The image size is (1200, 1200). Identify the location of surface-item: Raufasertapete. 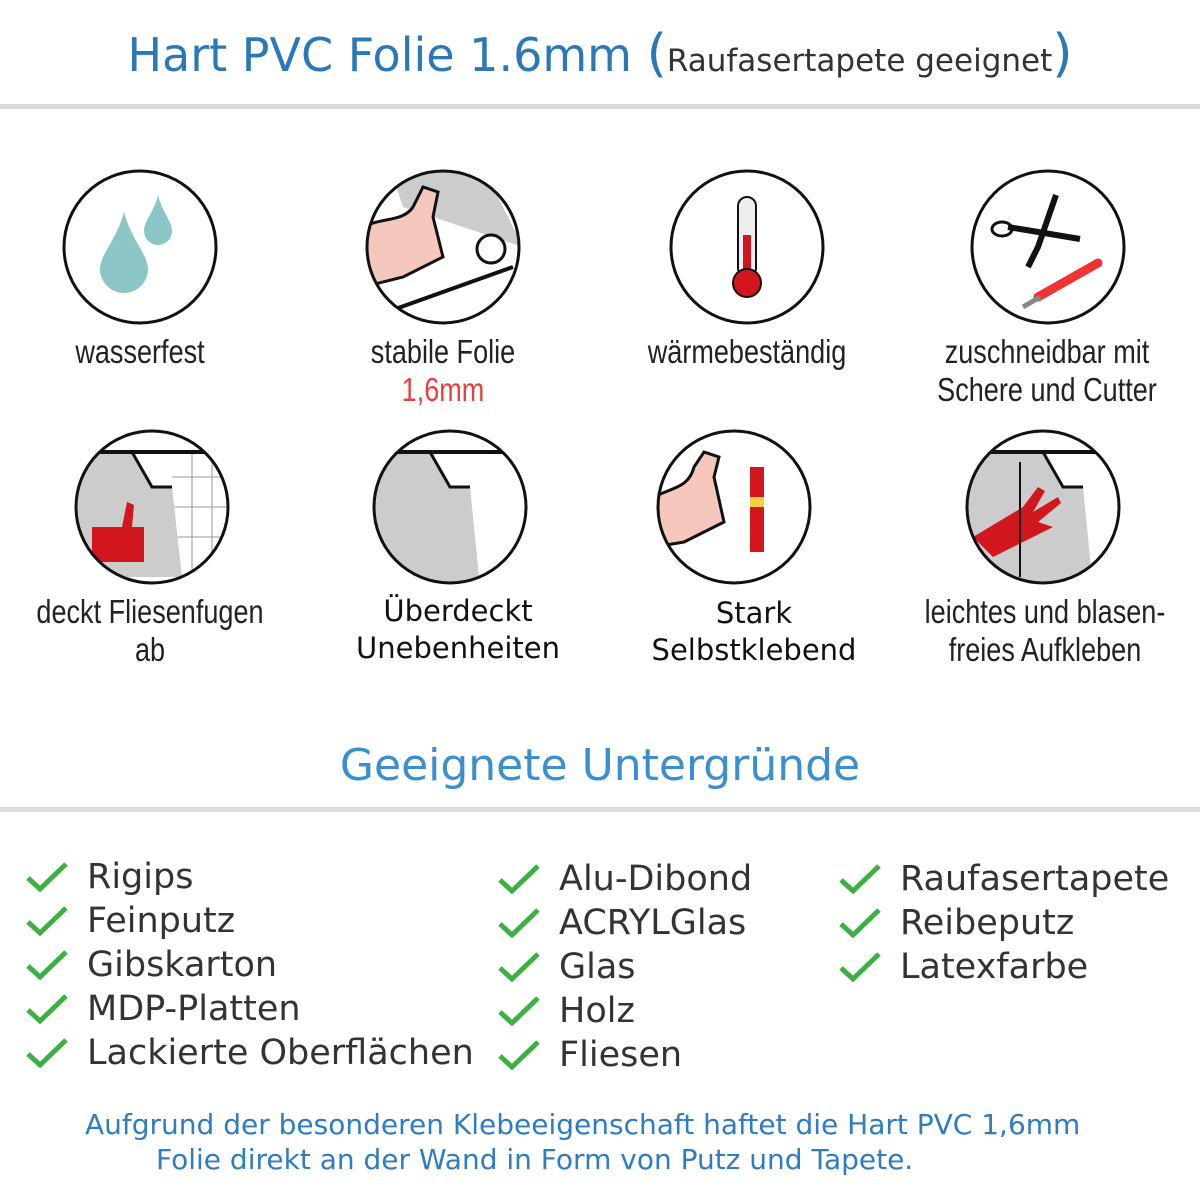
(1003, 879).